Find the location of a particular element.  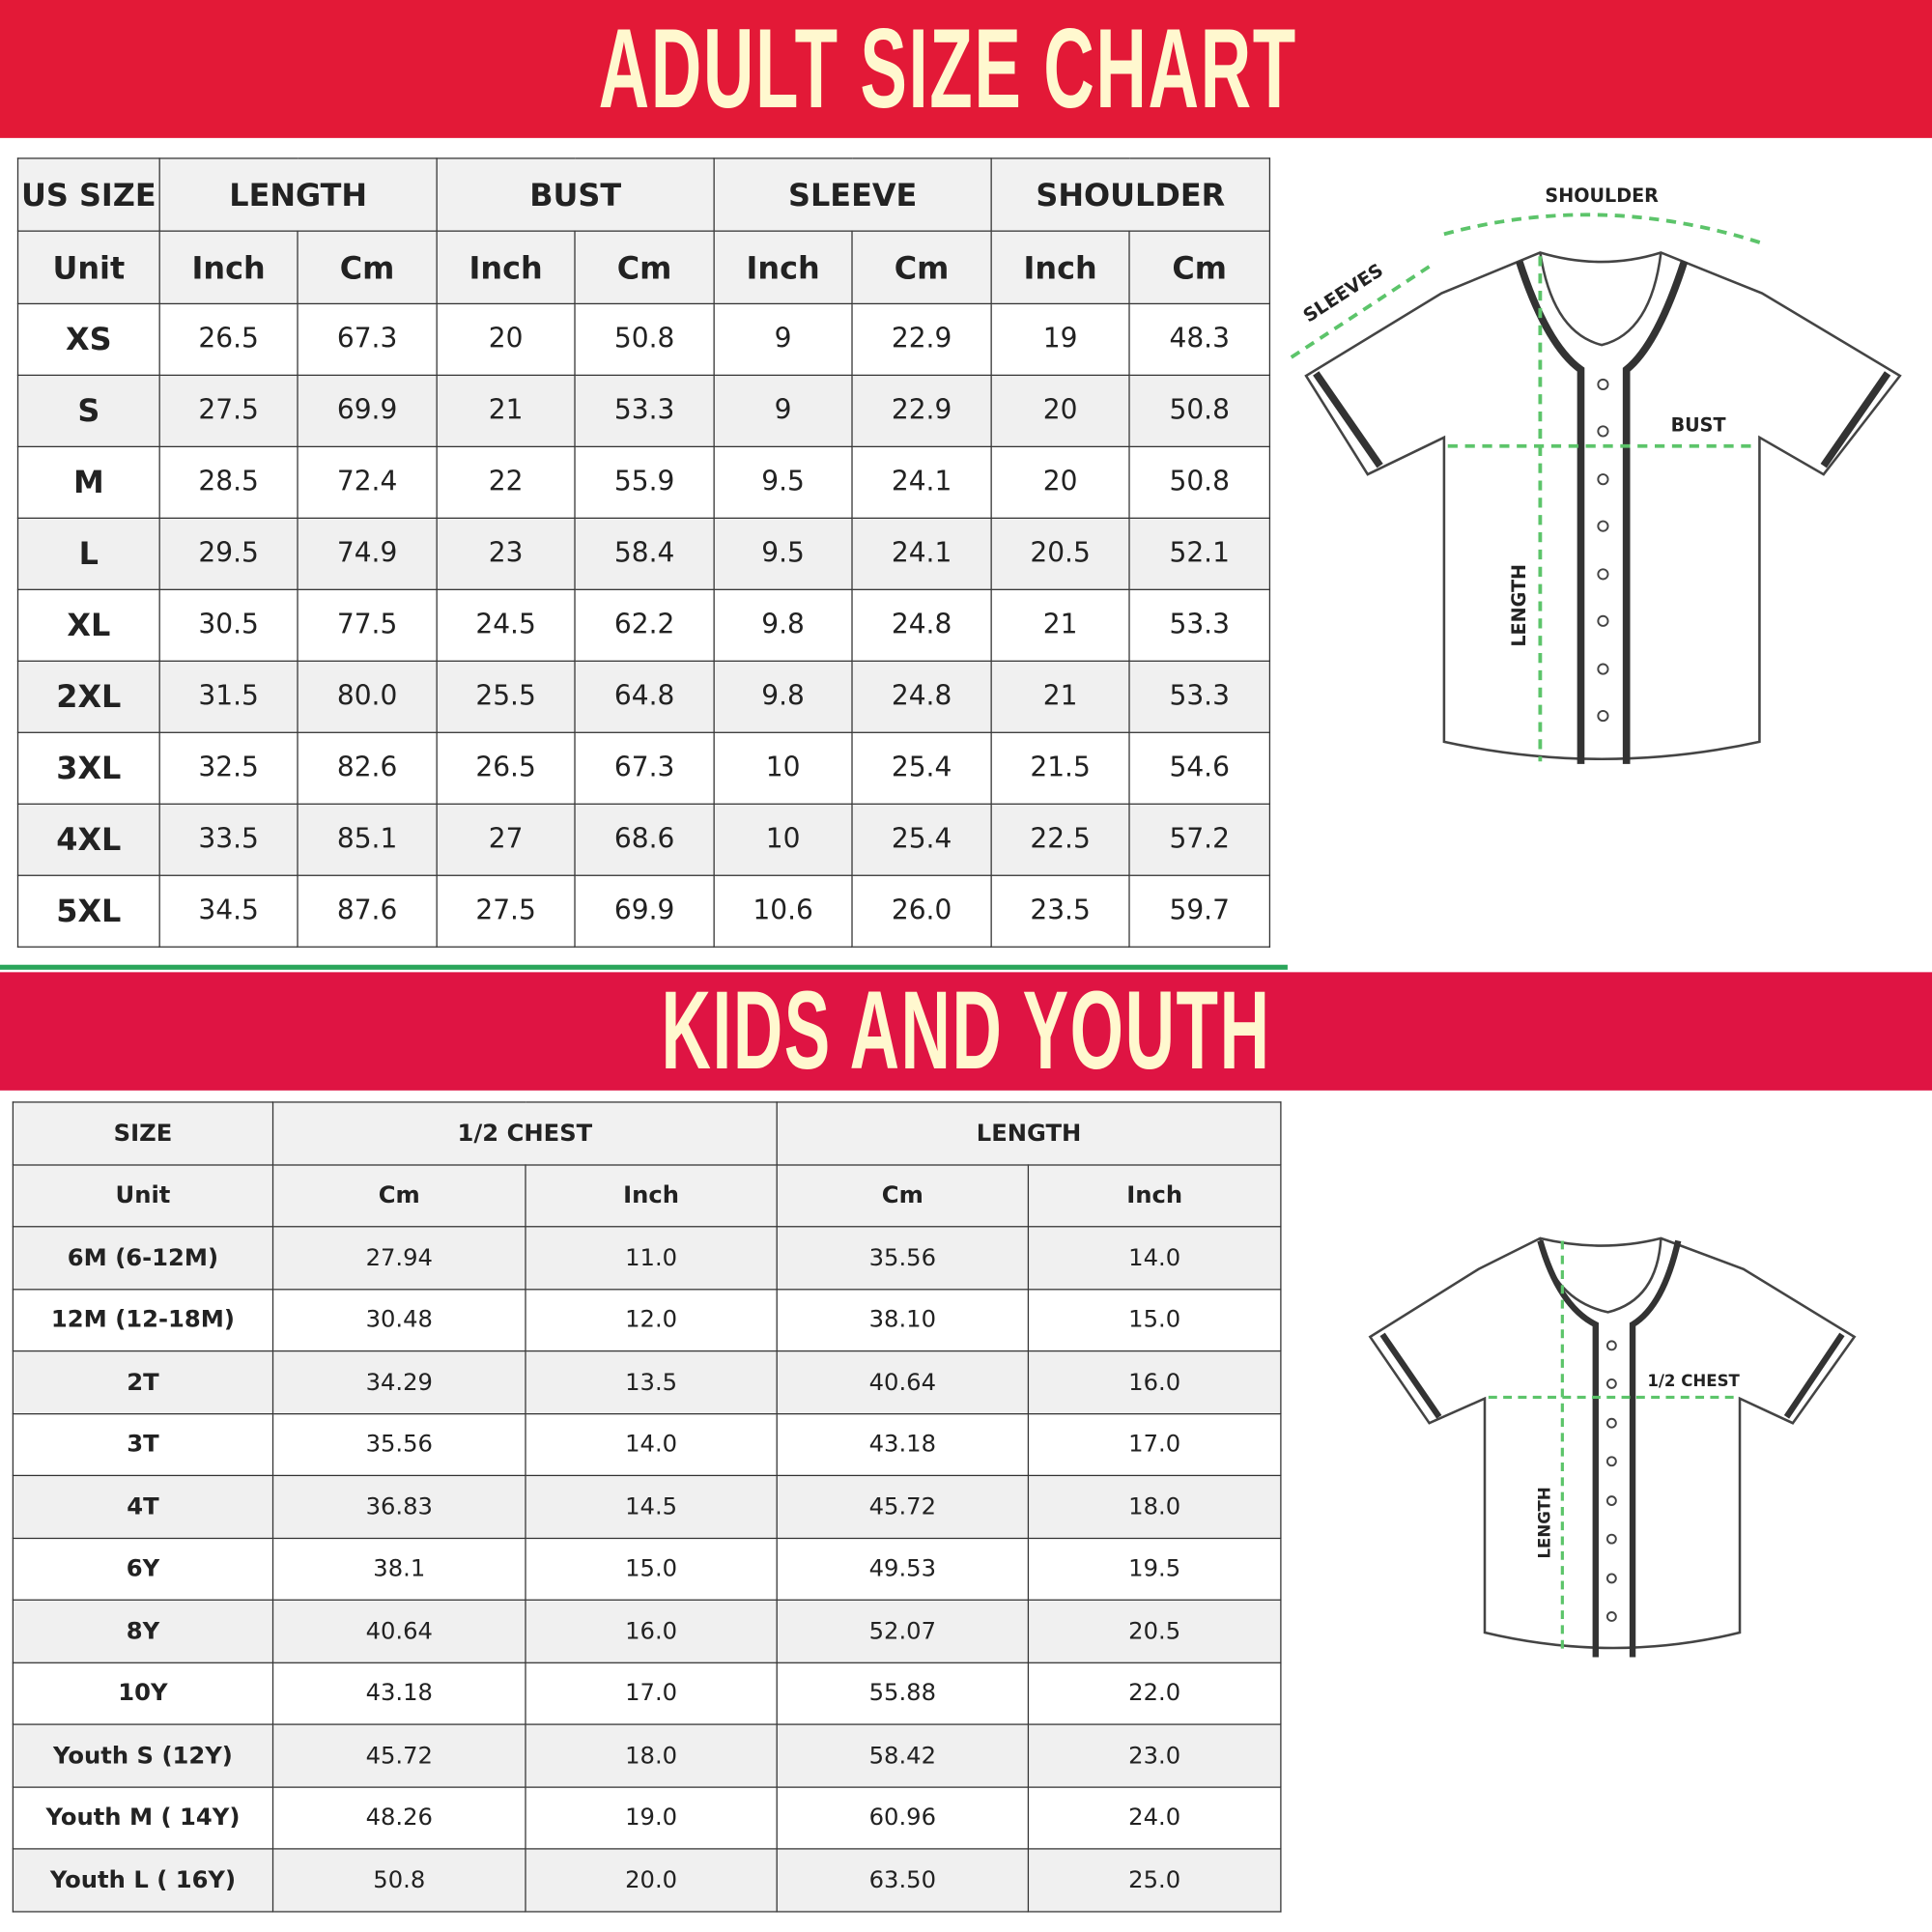

table-row: 8Y 40.64 16.0 52.07 20.5 is located at coordinates (647, 1631).